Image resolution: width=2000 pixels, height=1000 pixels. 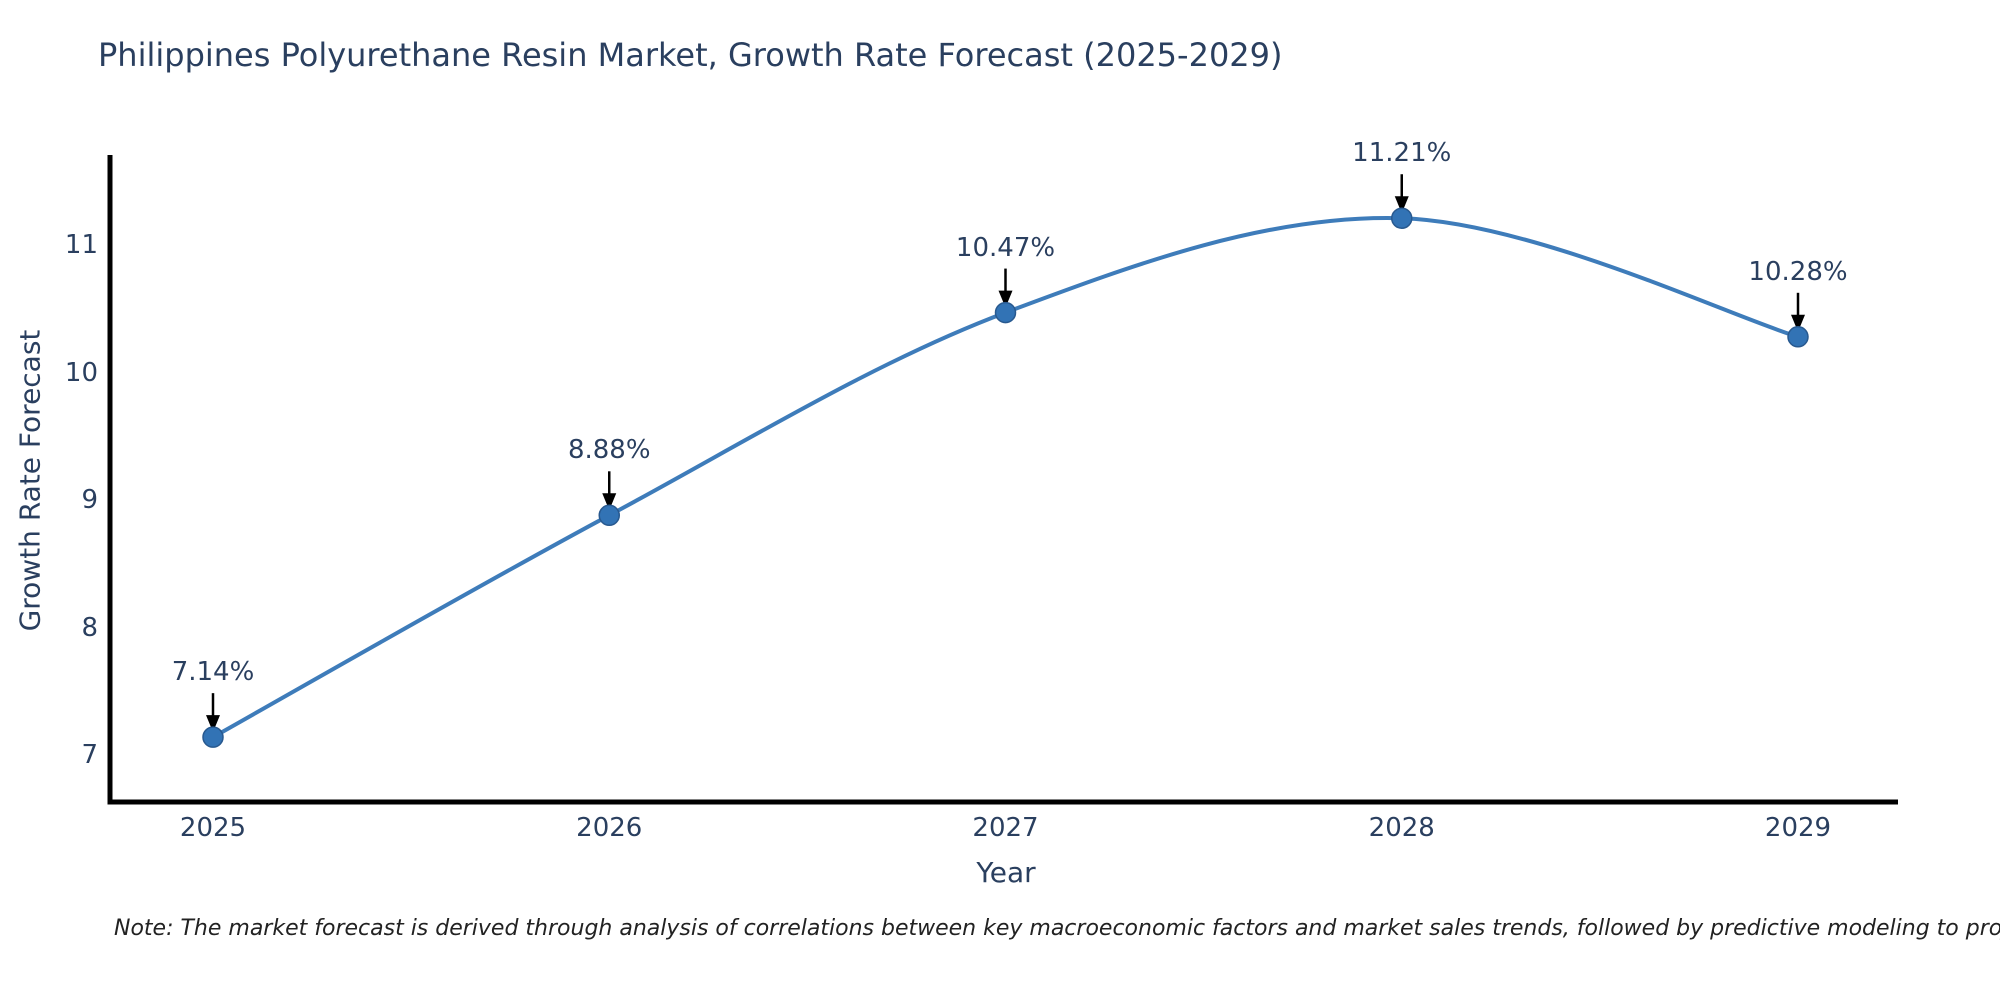 What do you see at coordinates (81, 372) in the screenshot?
I see `y-tick-label: 10` at bounding box center [81, 372].